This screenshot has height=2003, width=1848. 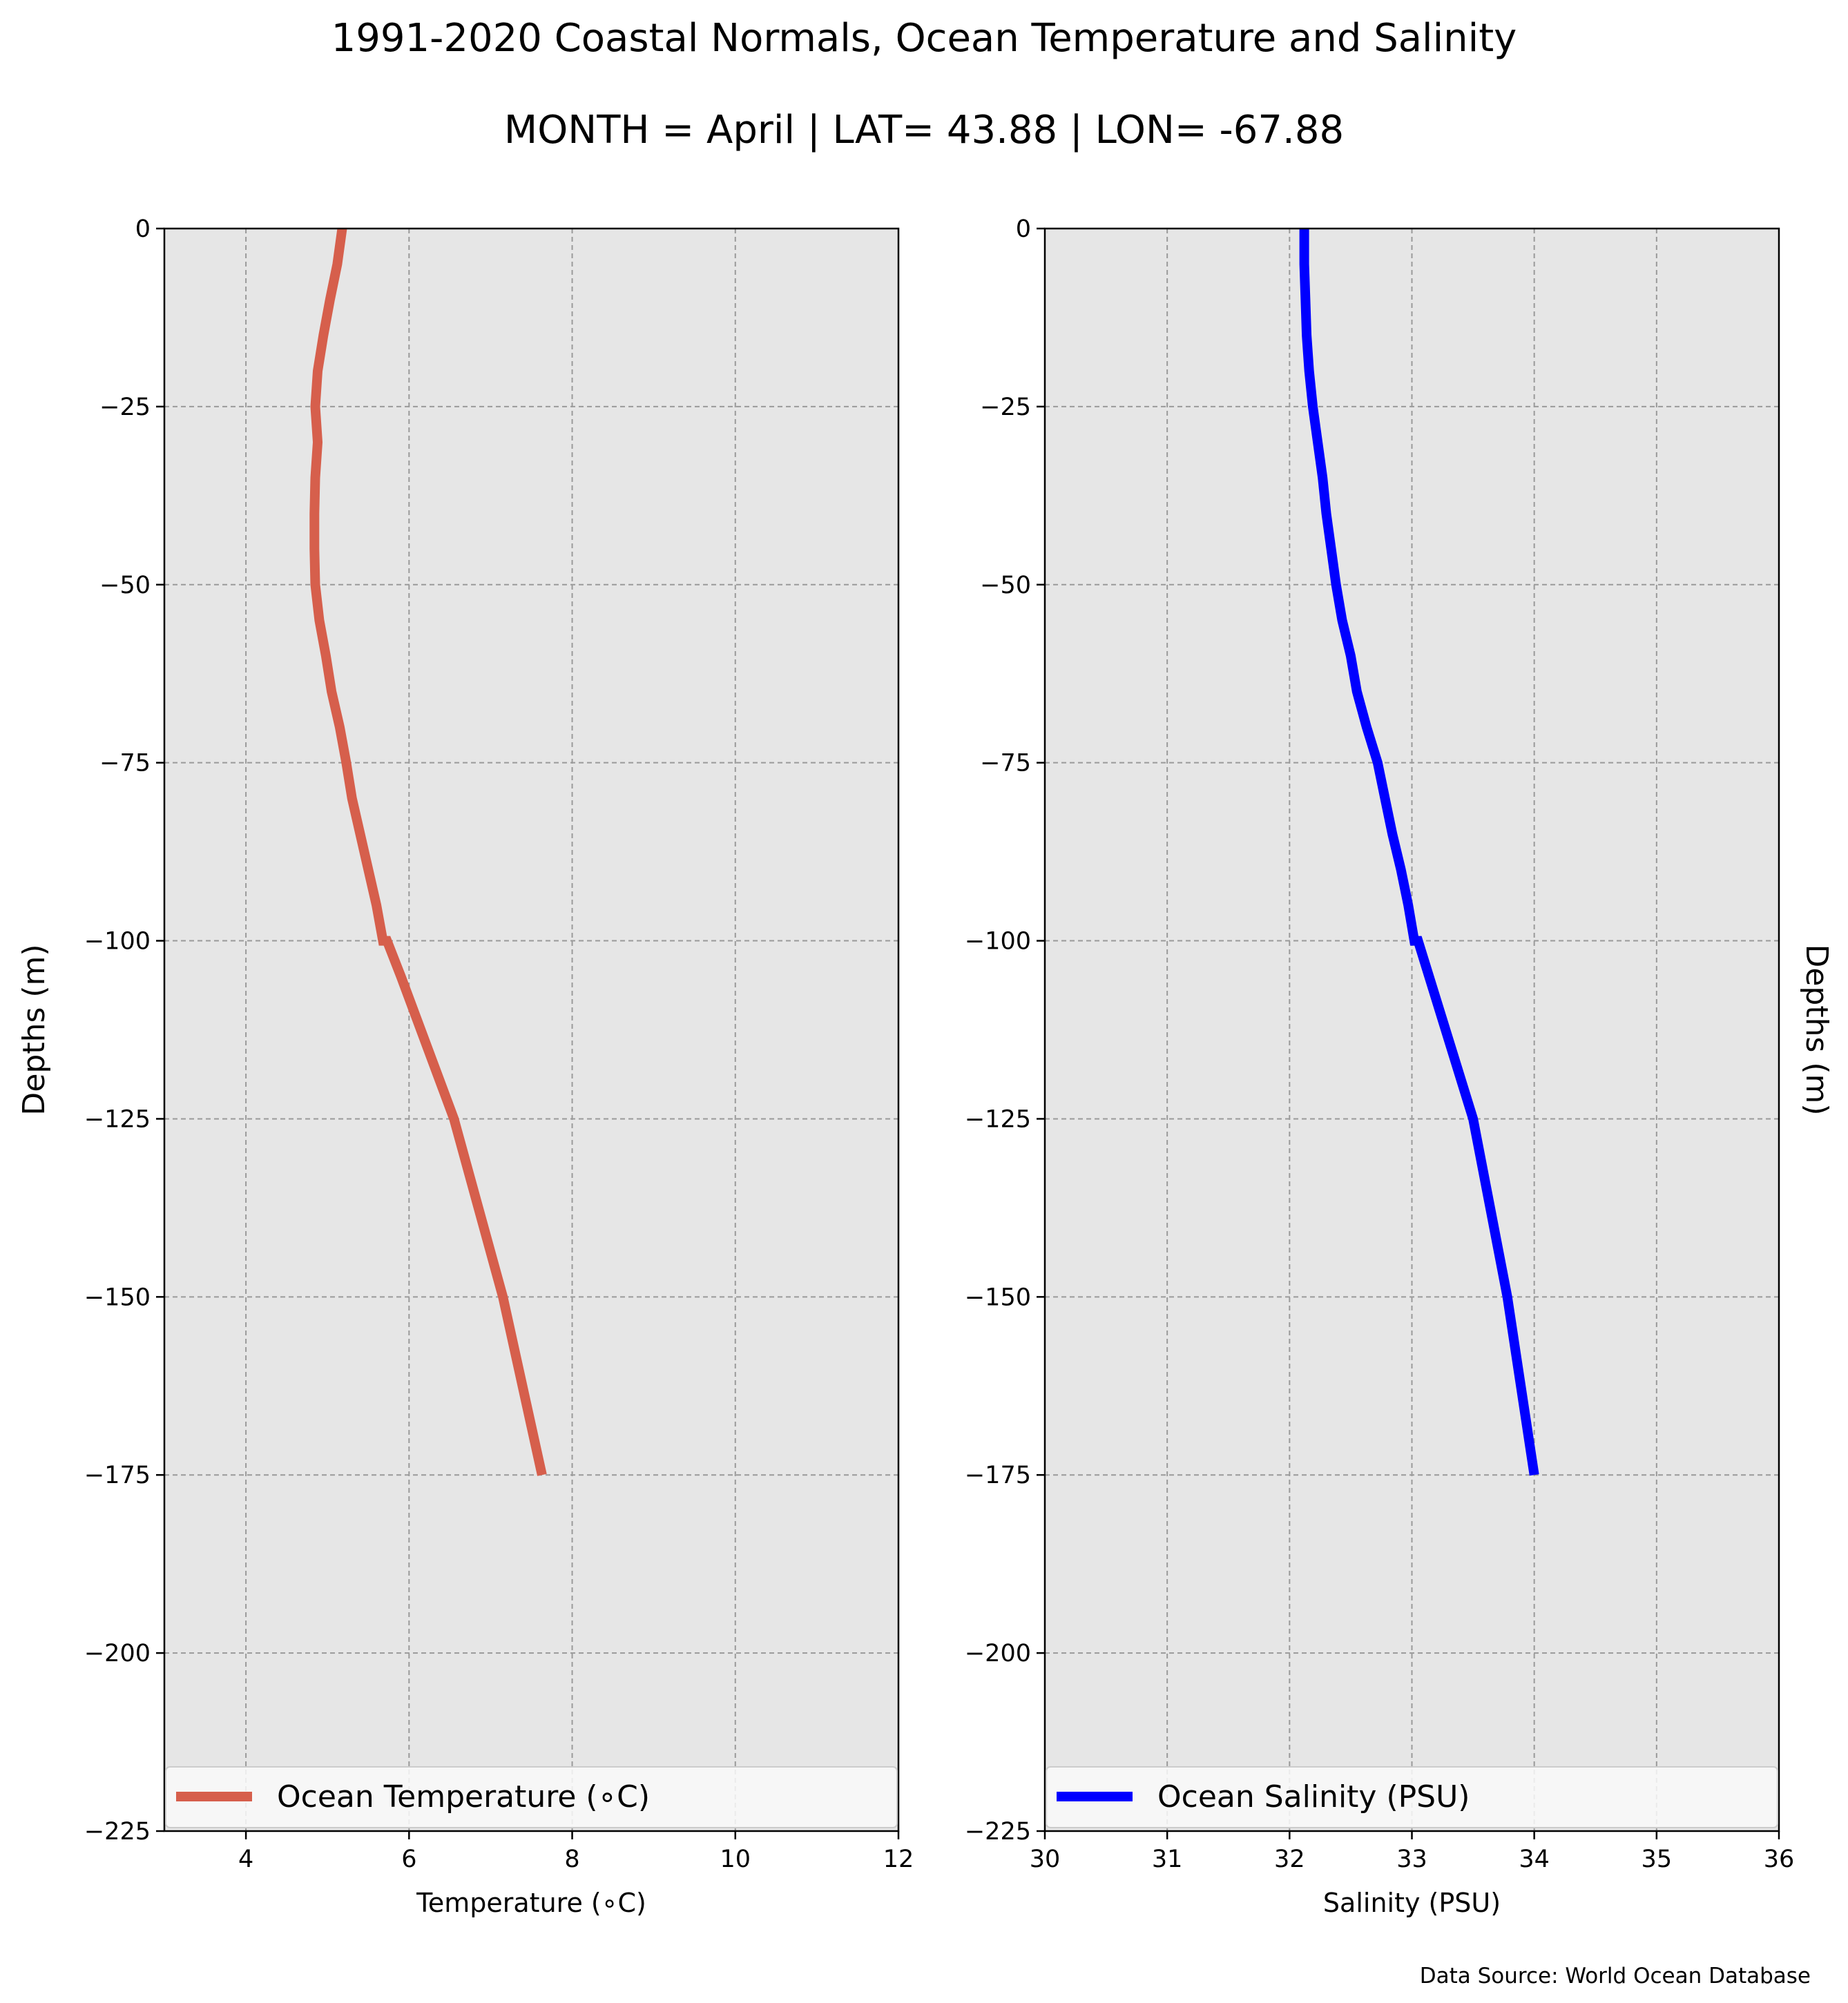 I want to click on salinity-y-tick-label: −150, so click(x=998, y=1297).